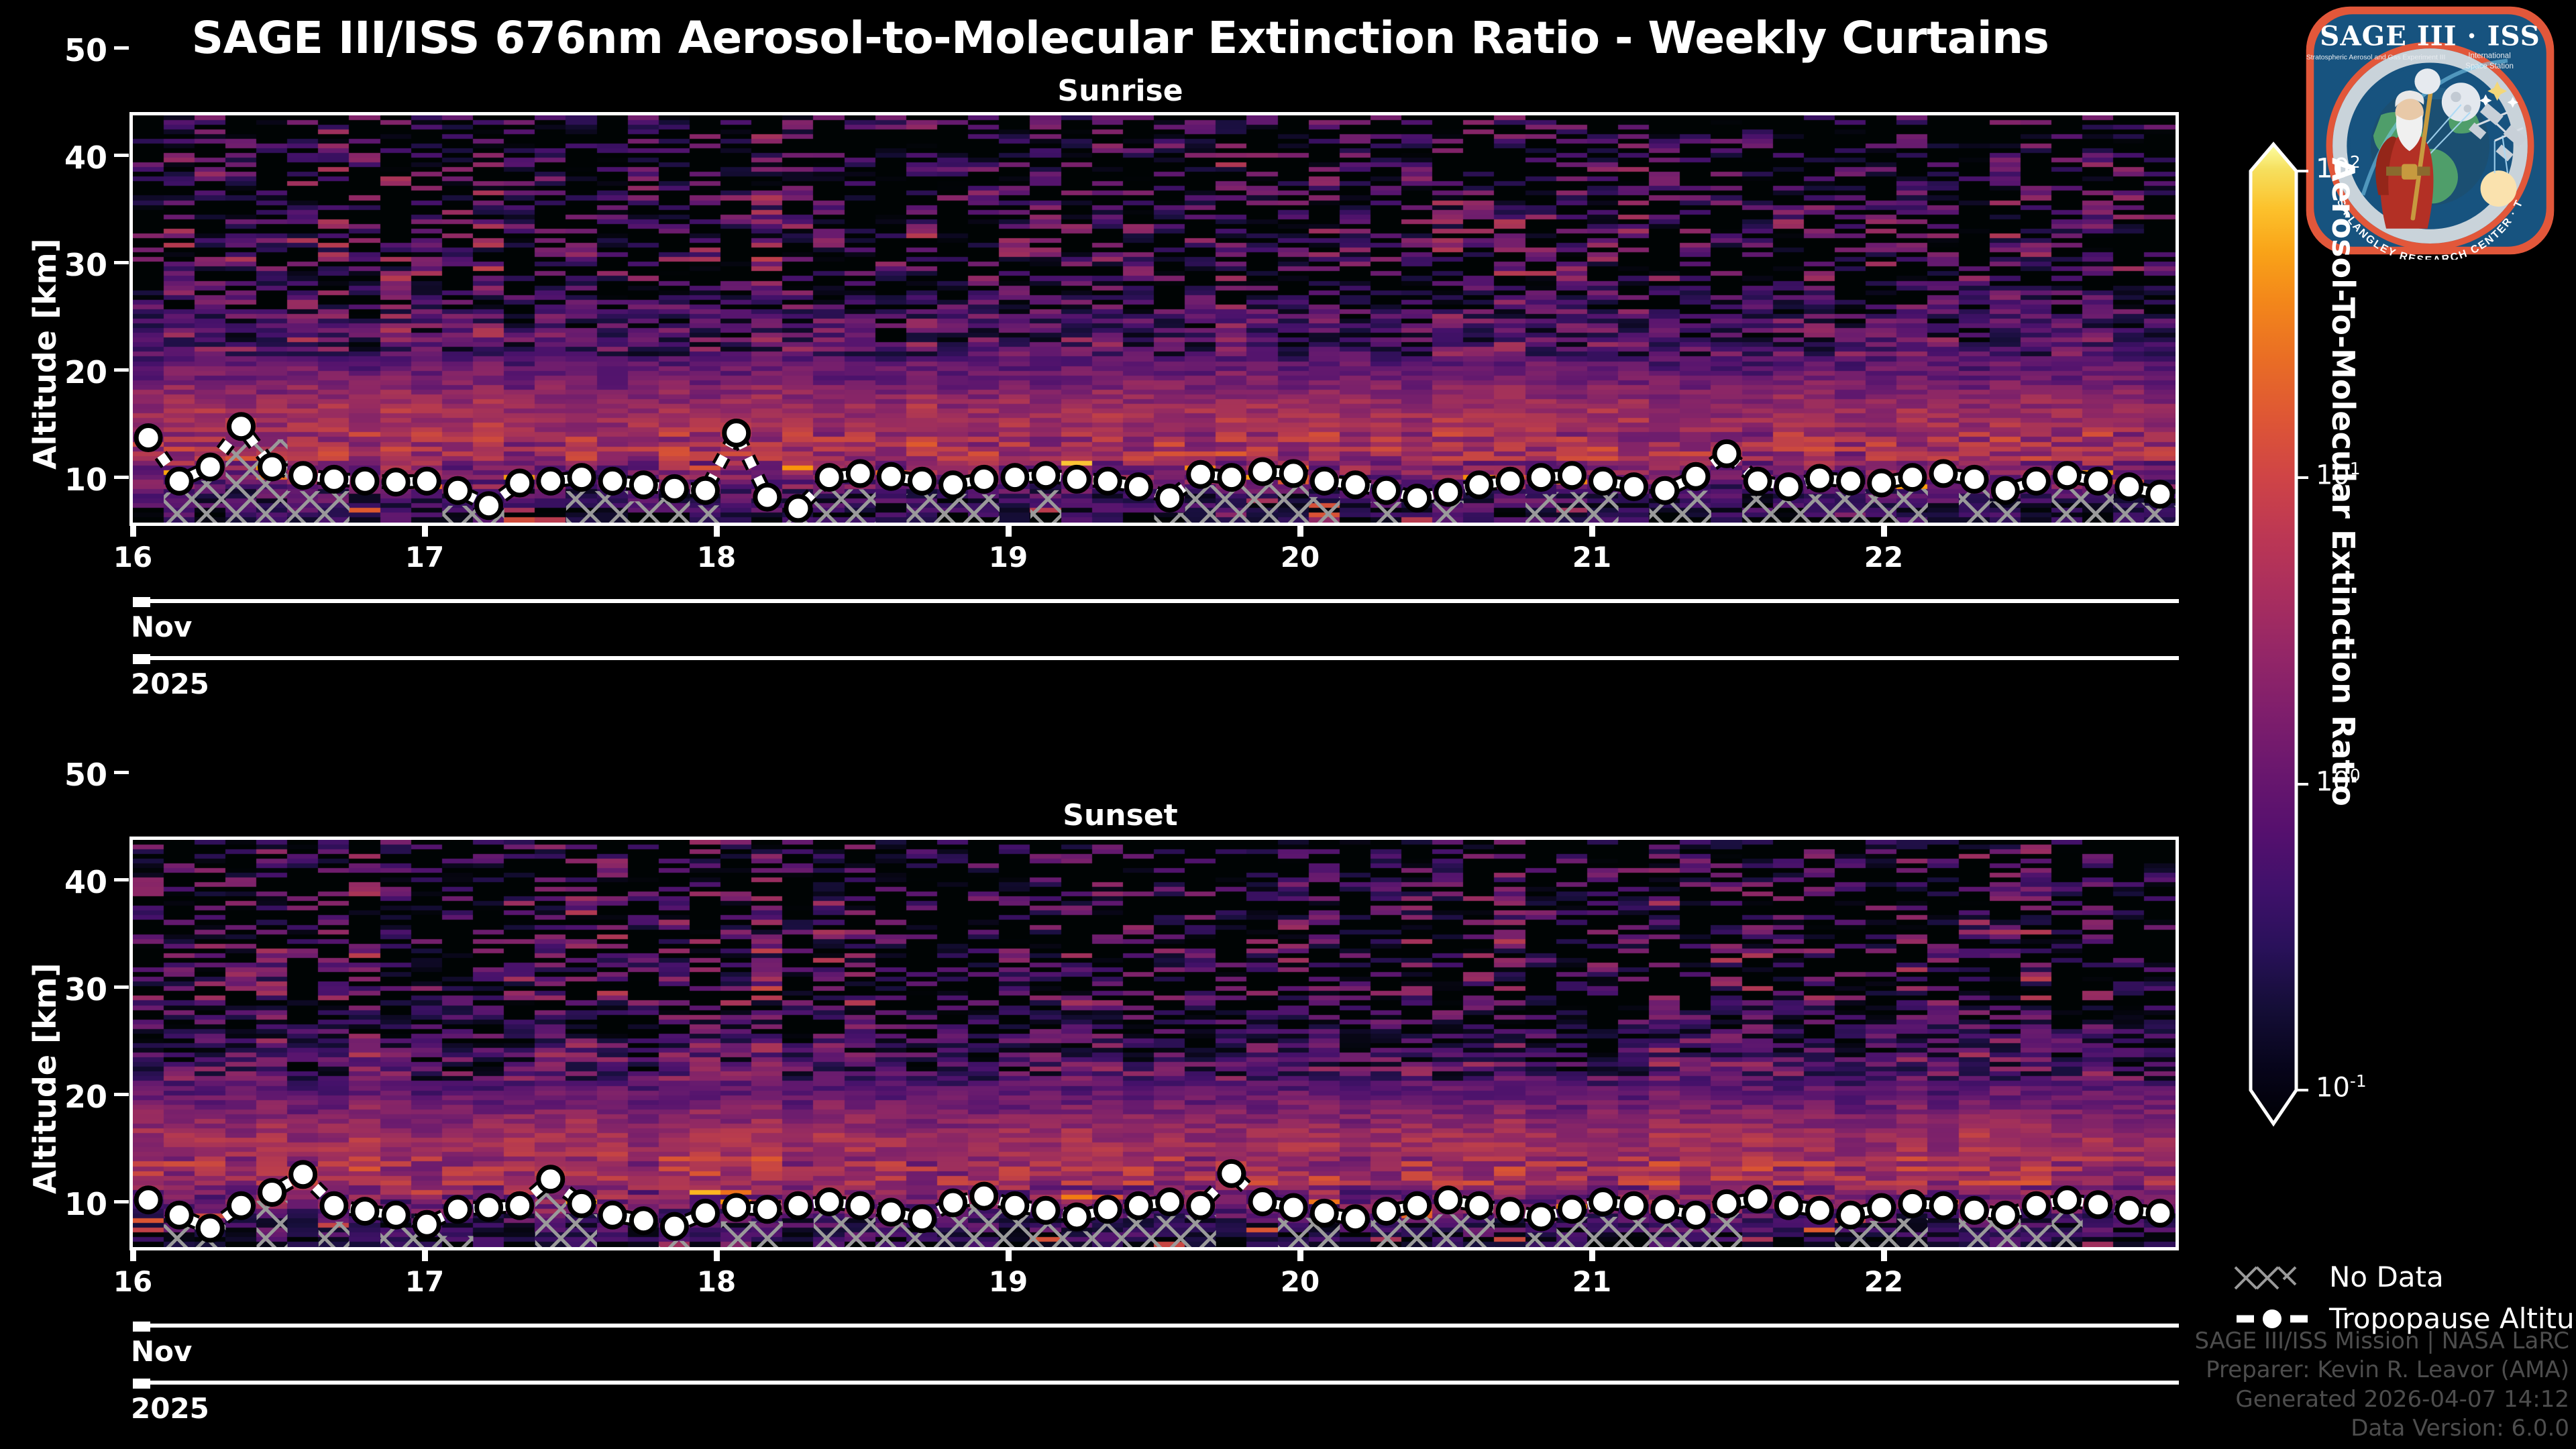 The height and width of the screenshot is (1449, 2576). I want to click on colorbar-axis-label: Aerosol-To-Molecular Extinction Ratio, so click(2343, 482).